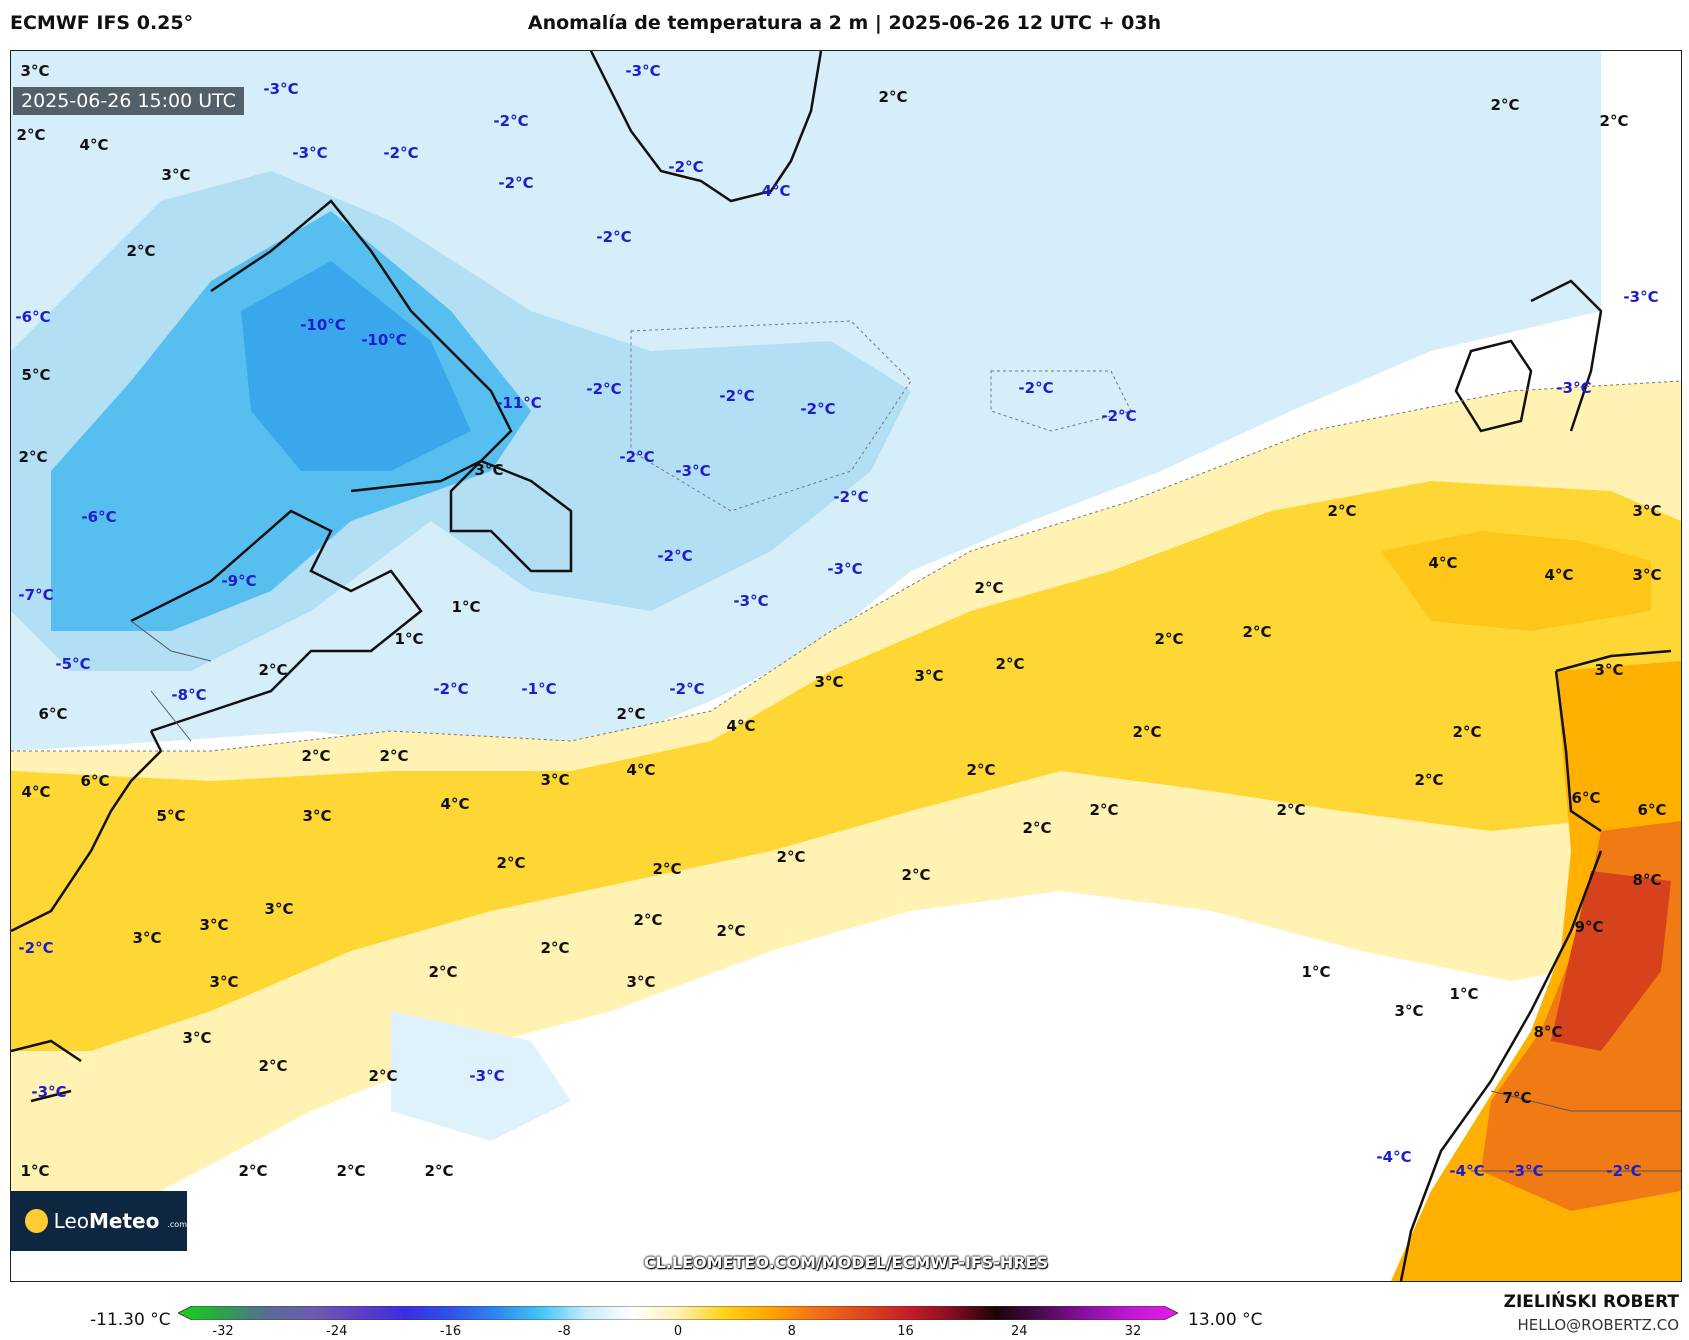  Describe the element at coordinates (337, 1331) in the screenshot. I see `colorbar-tick-label: -24` at that location.